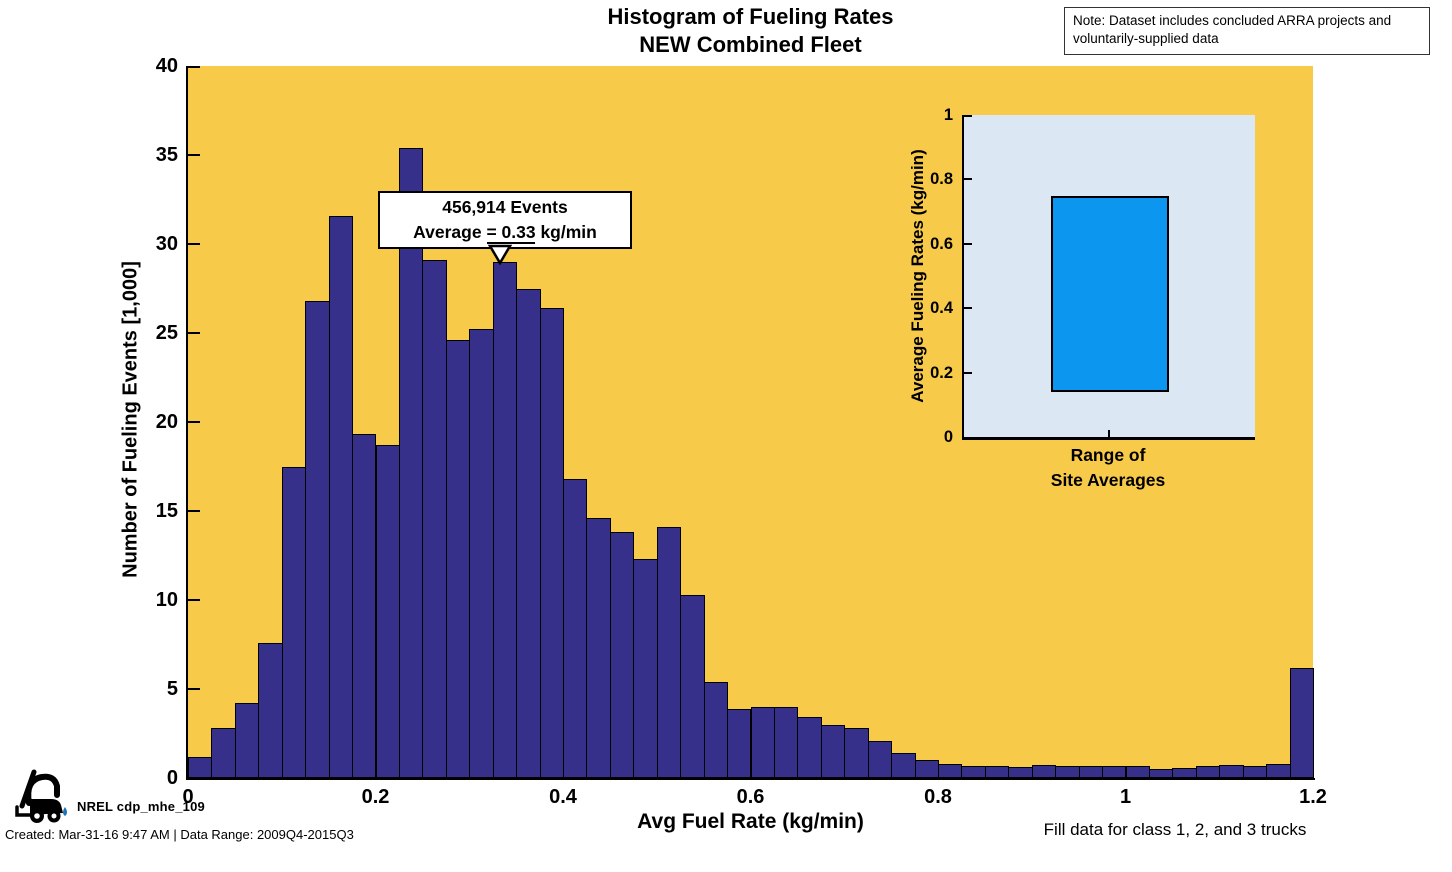 This screenshot has width=1452, height=872. Describe the element at coordinates (166, 511) in the screenshot. I see `y-tick-label: 15` at that location.